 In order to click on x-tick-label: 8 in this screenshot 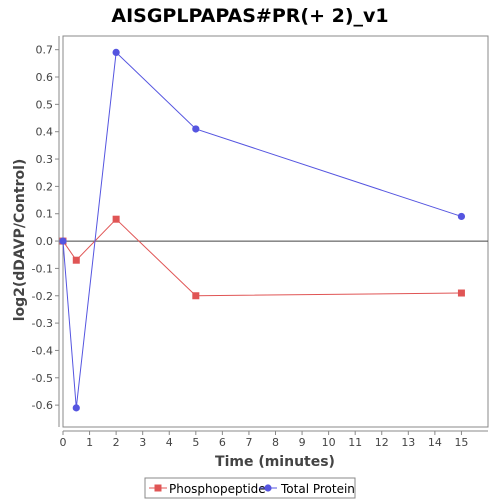, I will do `click(275, 442)`.